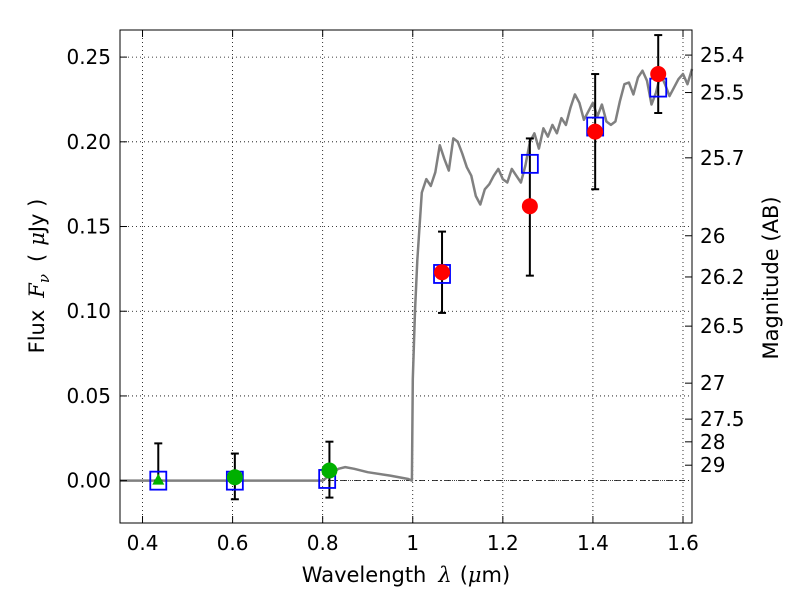 Image resolution: width=800 pixels, height=600 pixels. Describe the element at coordinates (593, 543) in the screenshot. I see `x-tick-label: 1.4` at that location.